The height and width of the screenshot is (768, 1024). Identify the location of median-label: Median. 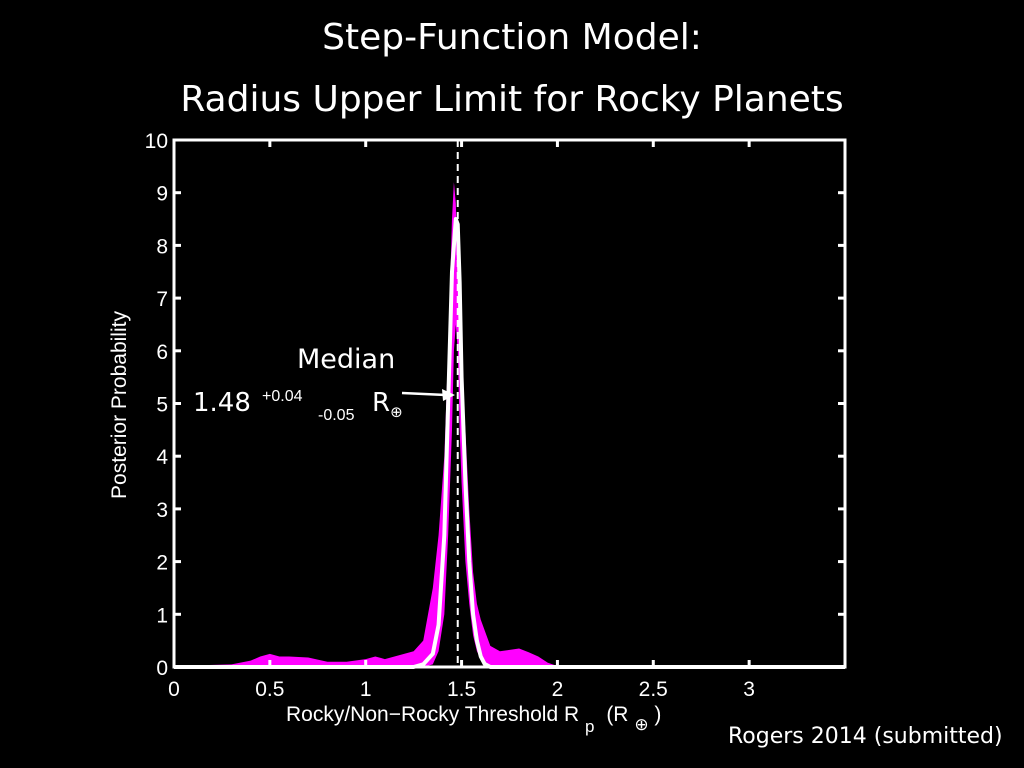
(346, 359).